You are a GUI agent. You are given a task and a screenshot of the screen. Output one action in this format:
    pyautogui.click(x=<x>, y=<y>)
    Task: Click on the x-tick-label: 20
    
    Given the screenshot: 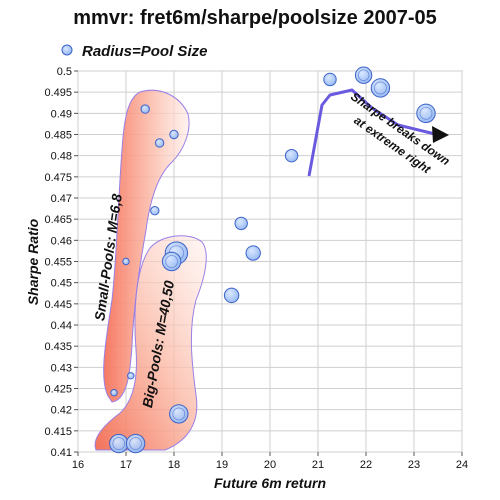 What is the action you would take?
    pyautogui.click(x=270, y=465)
    